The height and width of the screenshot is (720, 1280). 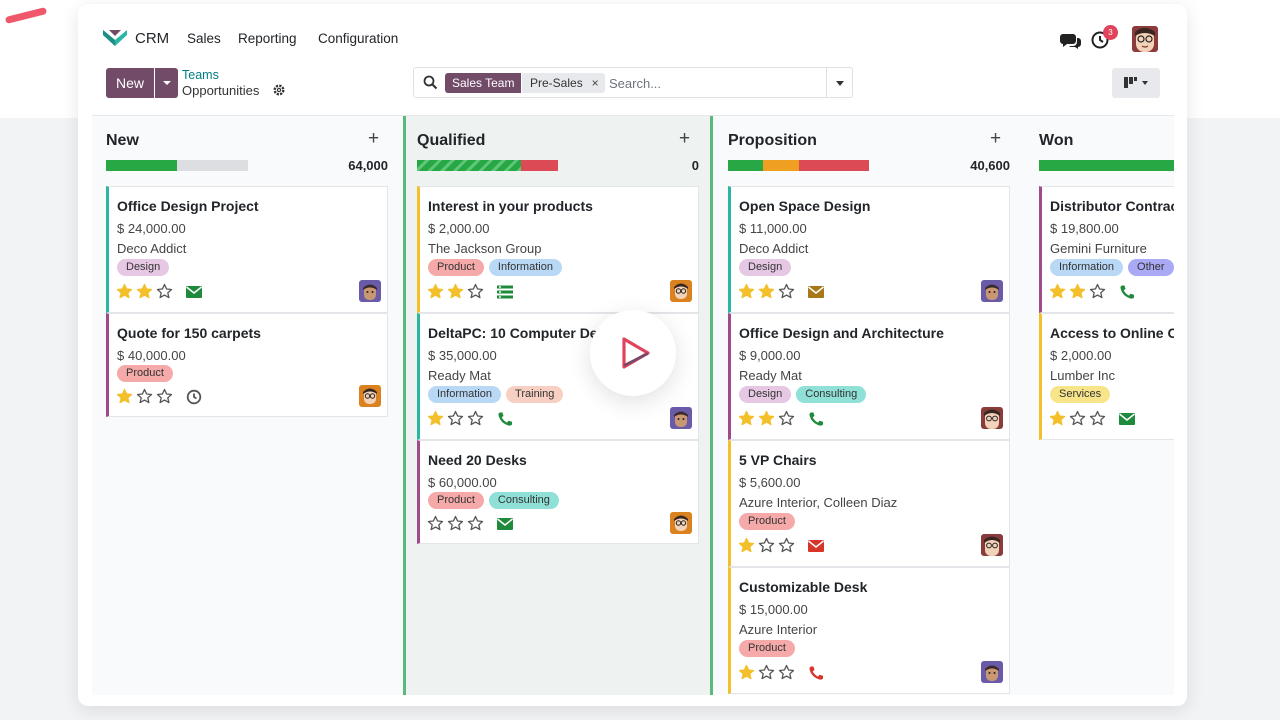 What do you see at coordinates (1102, 39) in the screenshot?
I see `activity-clock-icon` at bounding box center [1102, 39].